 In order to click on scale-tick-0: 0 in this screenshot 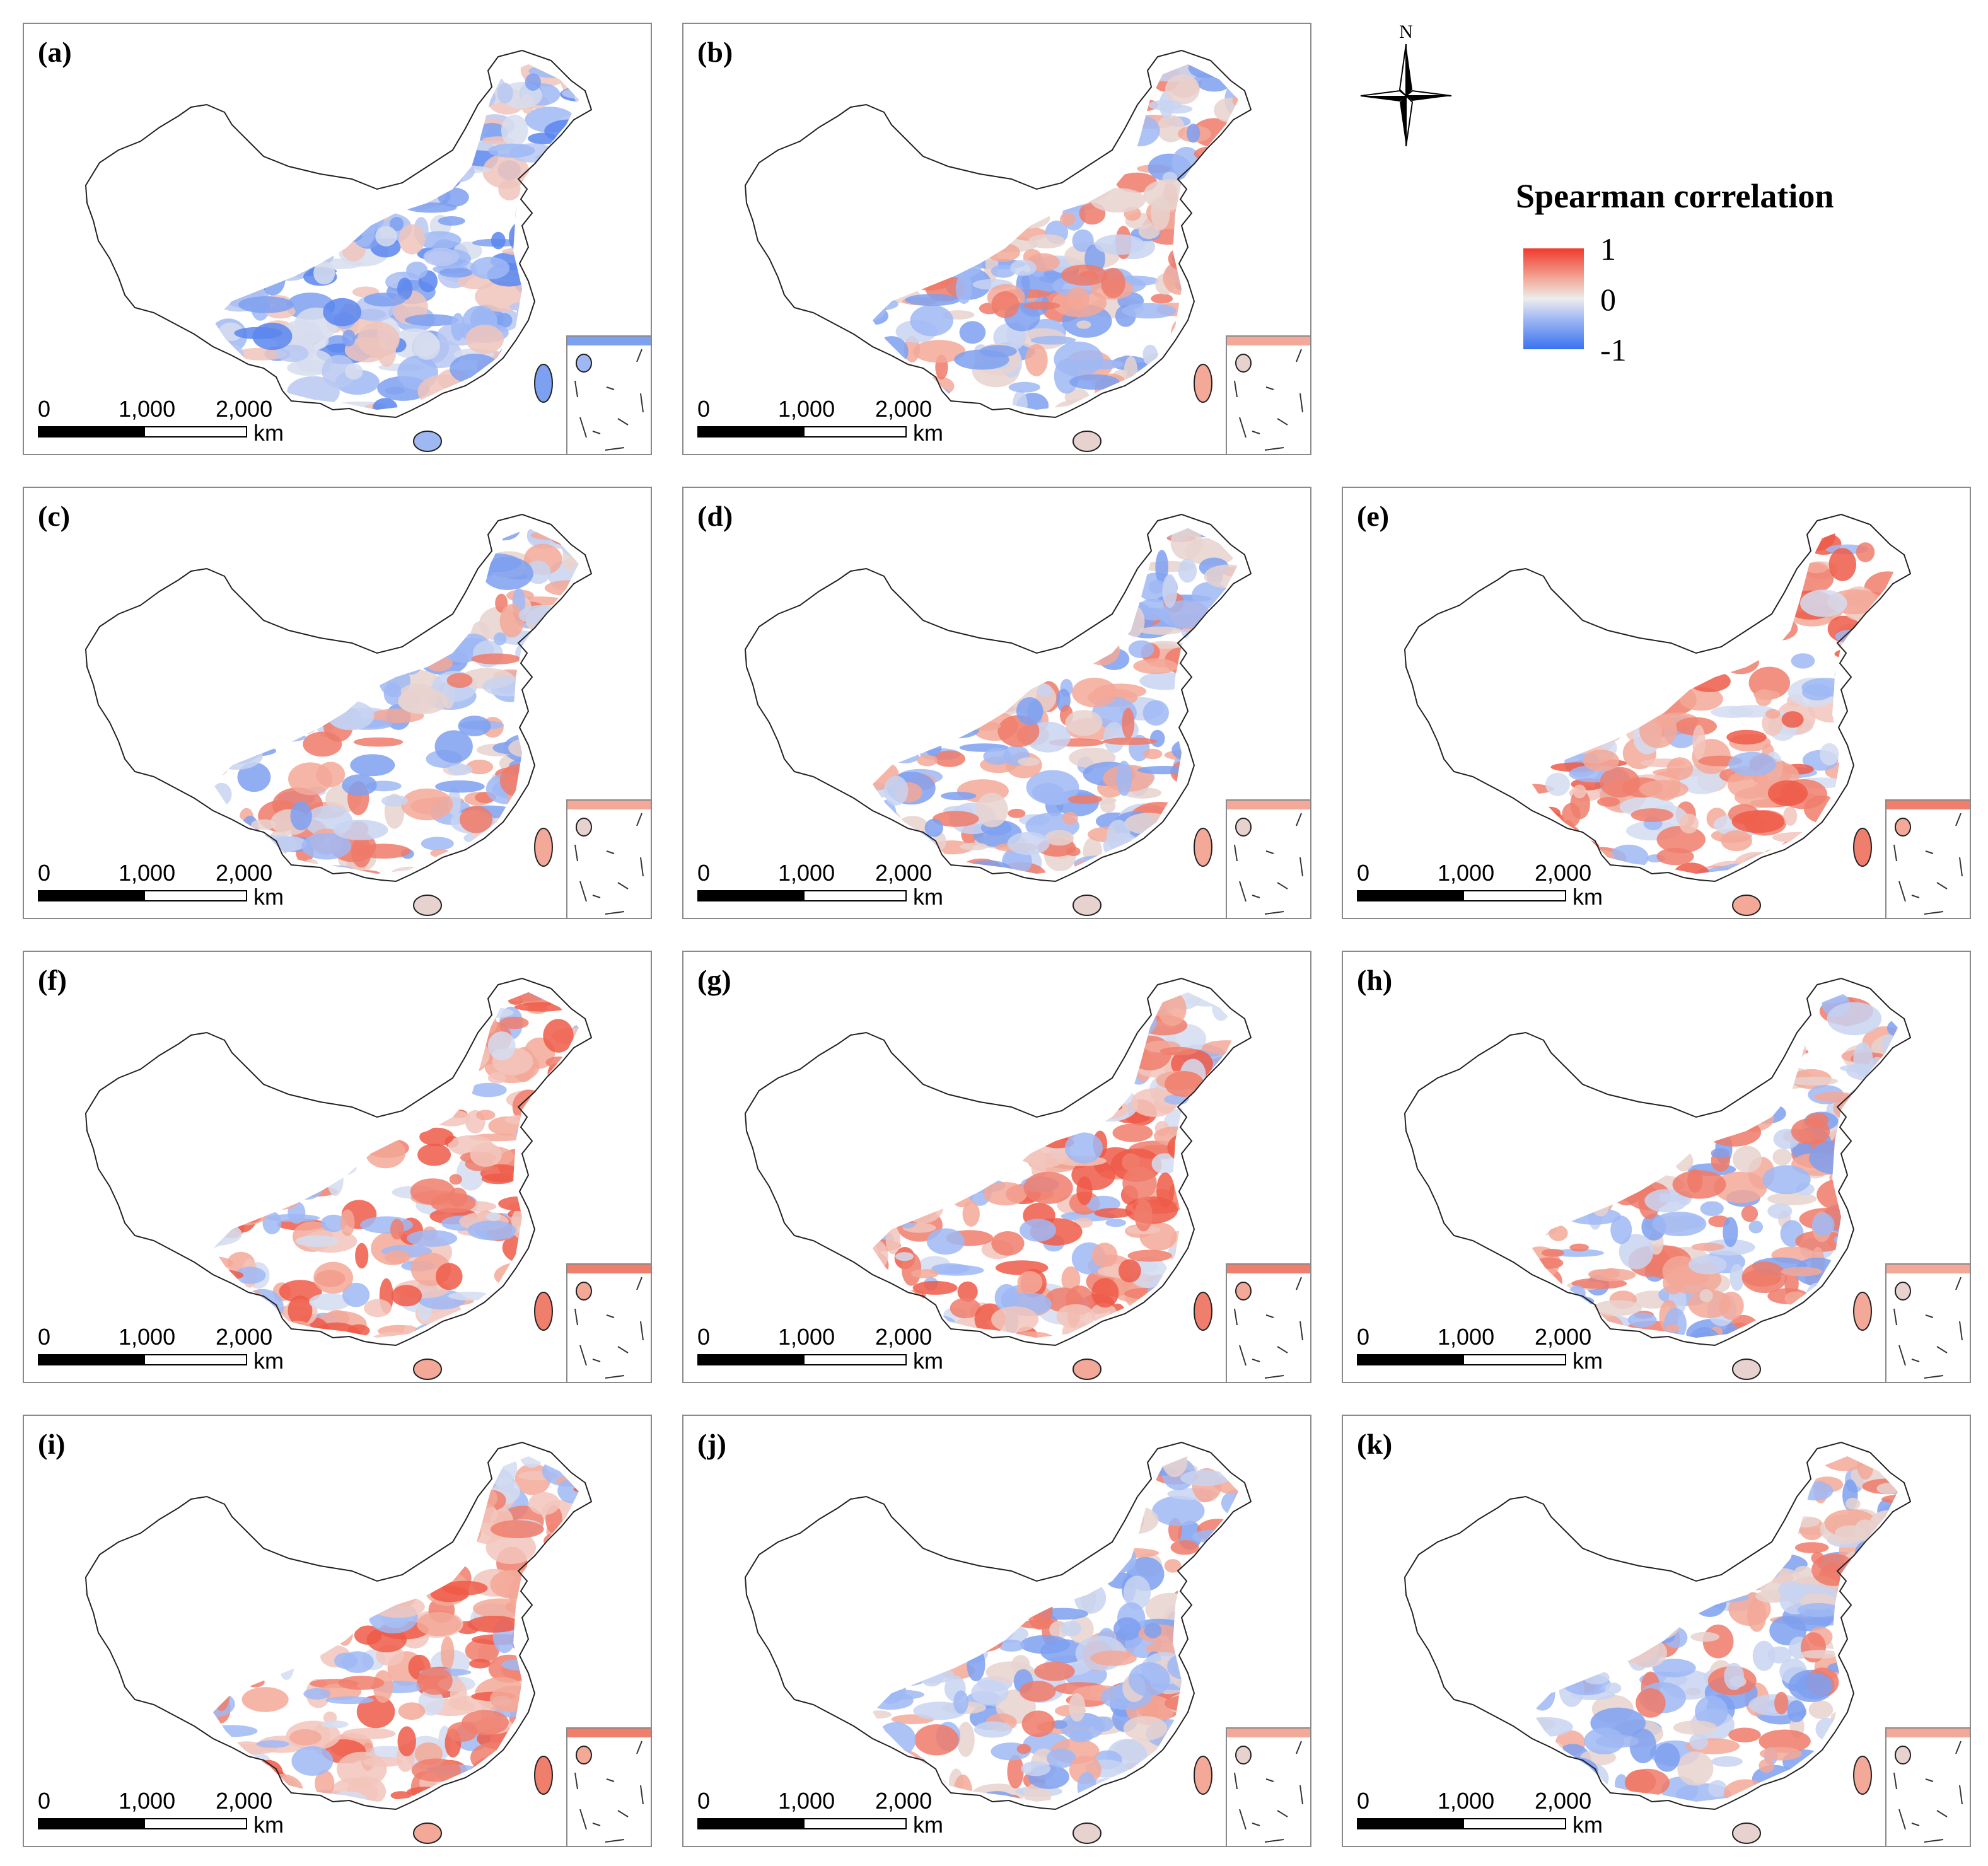, I will do `click(704, 1337)`.